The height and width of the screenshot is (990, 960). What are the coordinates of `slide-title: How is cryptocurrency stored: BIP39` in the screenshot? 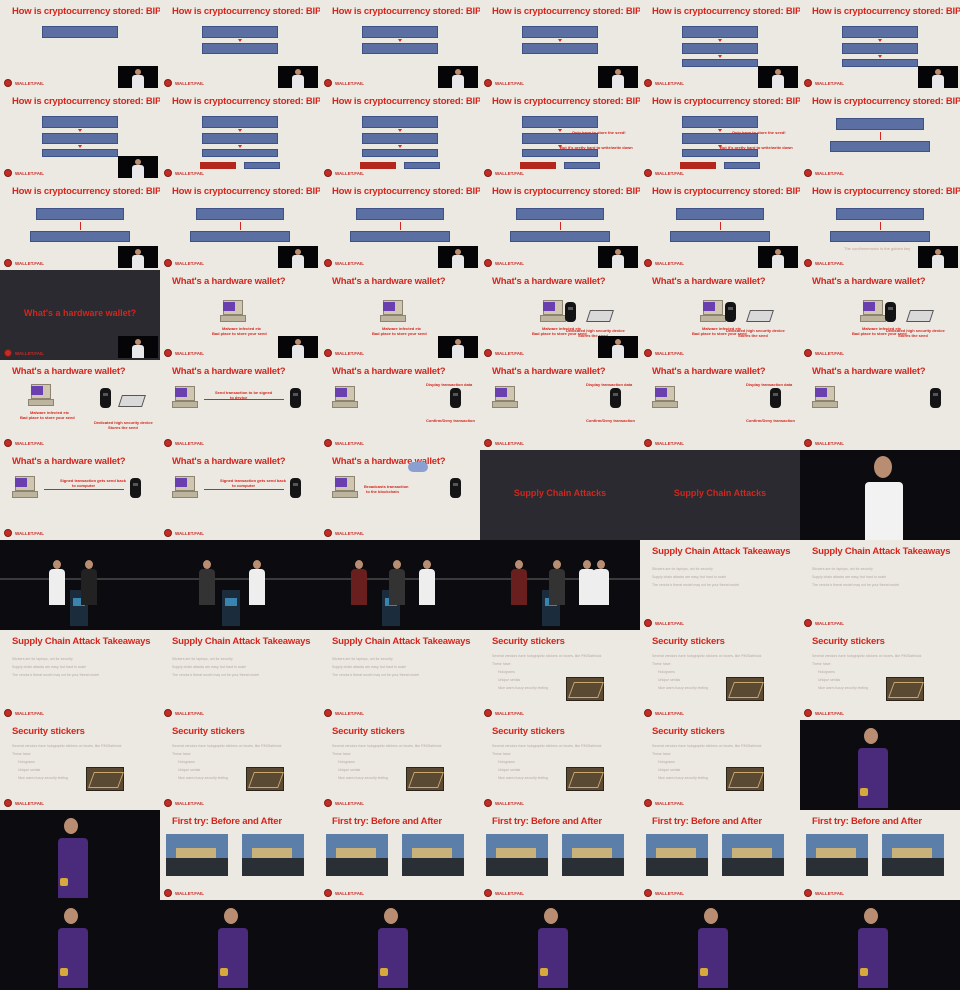 It's located at (886, 191).